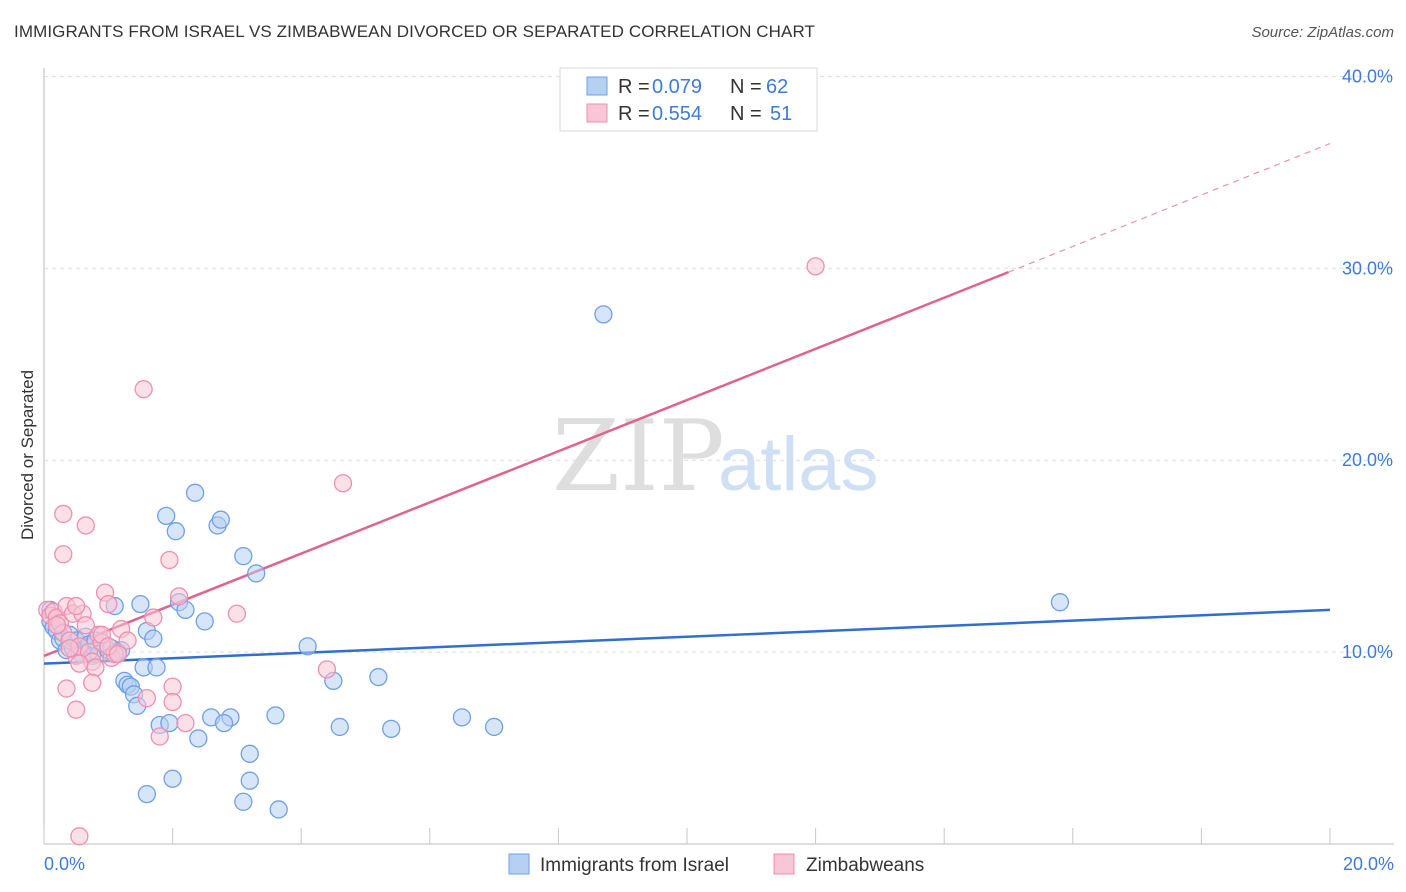  I want to click on legend-n-value-1: 62, so click(777, 87).